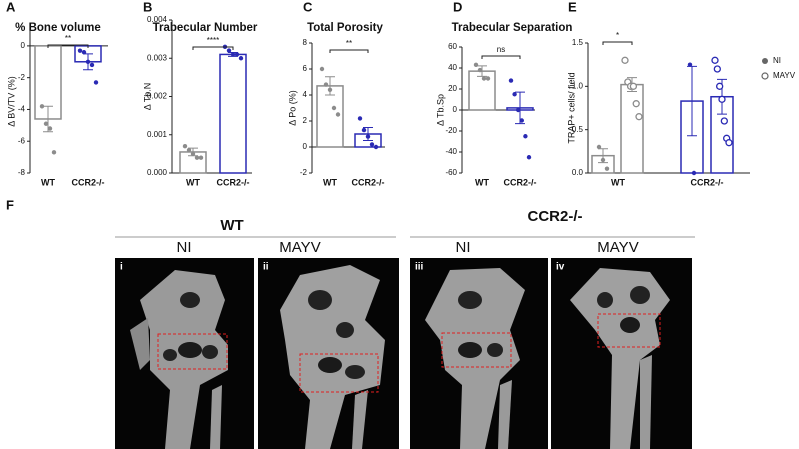 This screenshot has height=449, width=799. What do you see at coordinates (572, 7) in the screenshot?
I see `panel-label: E` at bounding box center [572, 7].